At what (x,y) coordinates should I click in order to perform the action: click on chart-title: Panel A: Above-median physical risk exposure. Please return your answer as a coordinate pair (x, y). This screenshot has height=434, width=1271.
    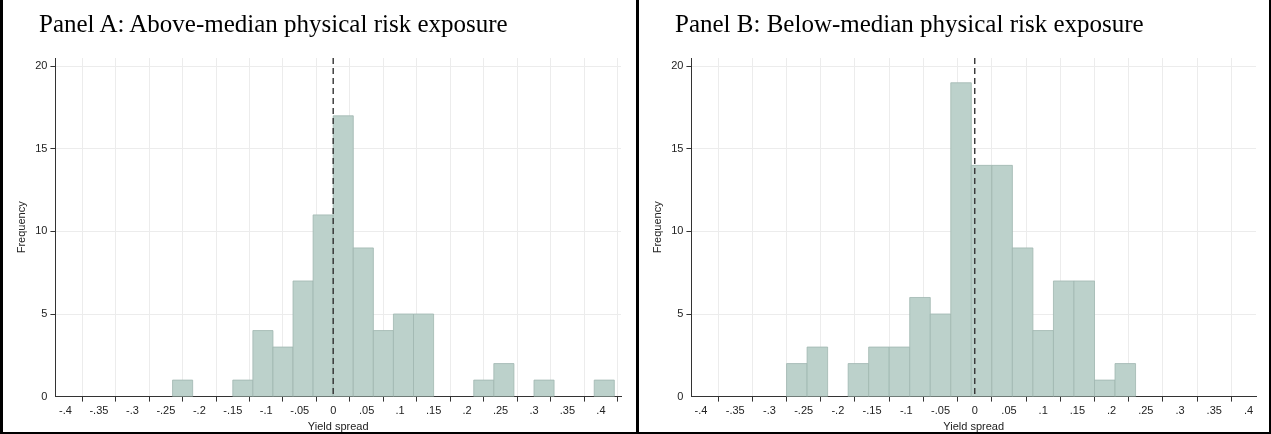
    Looking at the image, I should click on (273, 24).